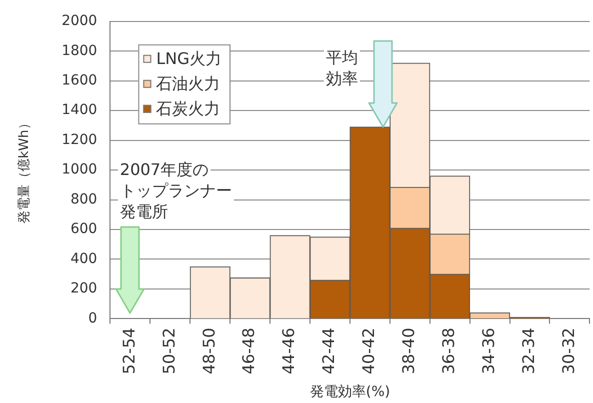 The width and height of the screenshot is (593, 403). What do you see at coordinates (80, 50) in the screenshot?
I see `y-tick-label: 1800` at bounding box center [80, 50].